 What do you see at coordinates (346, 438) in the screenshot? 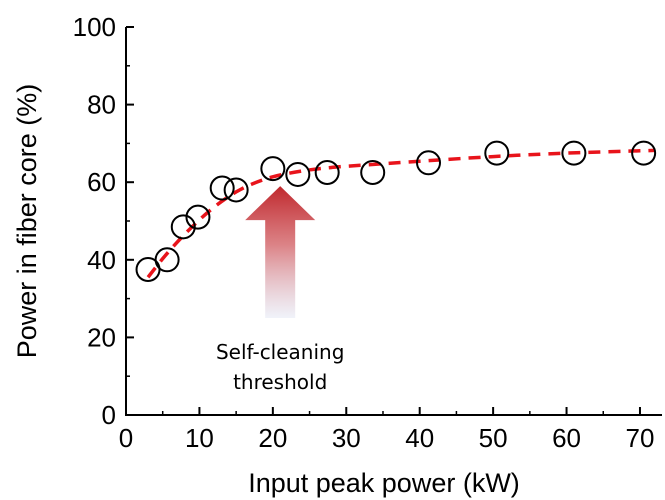
I see `x-tick-label: 30` at bounding box center [346, 438].